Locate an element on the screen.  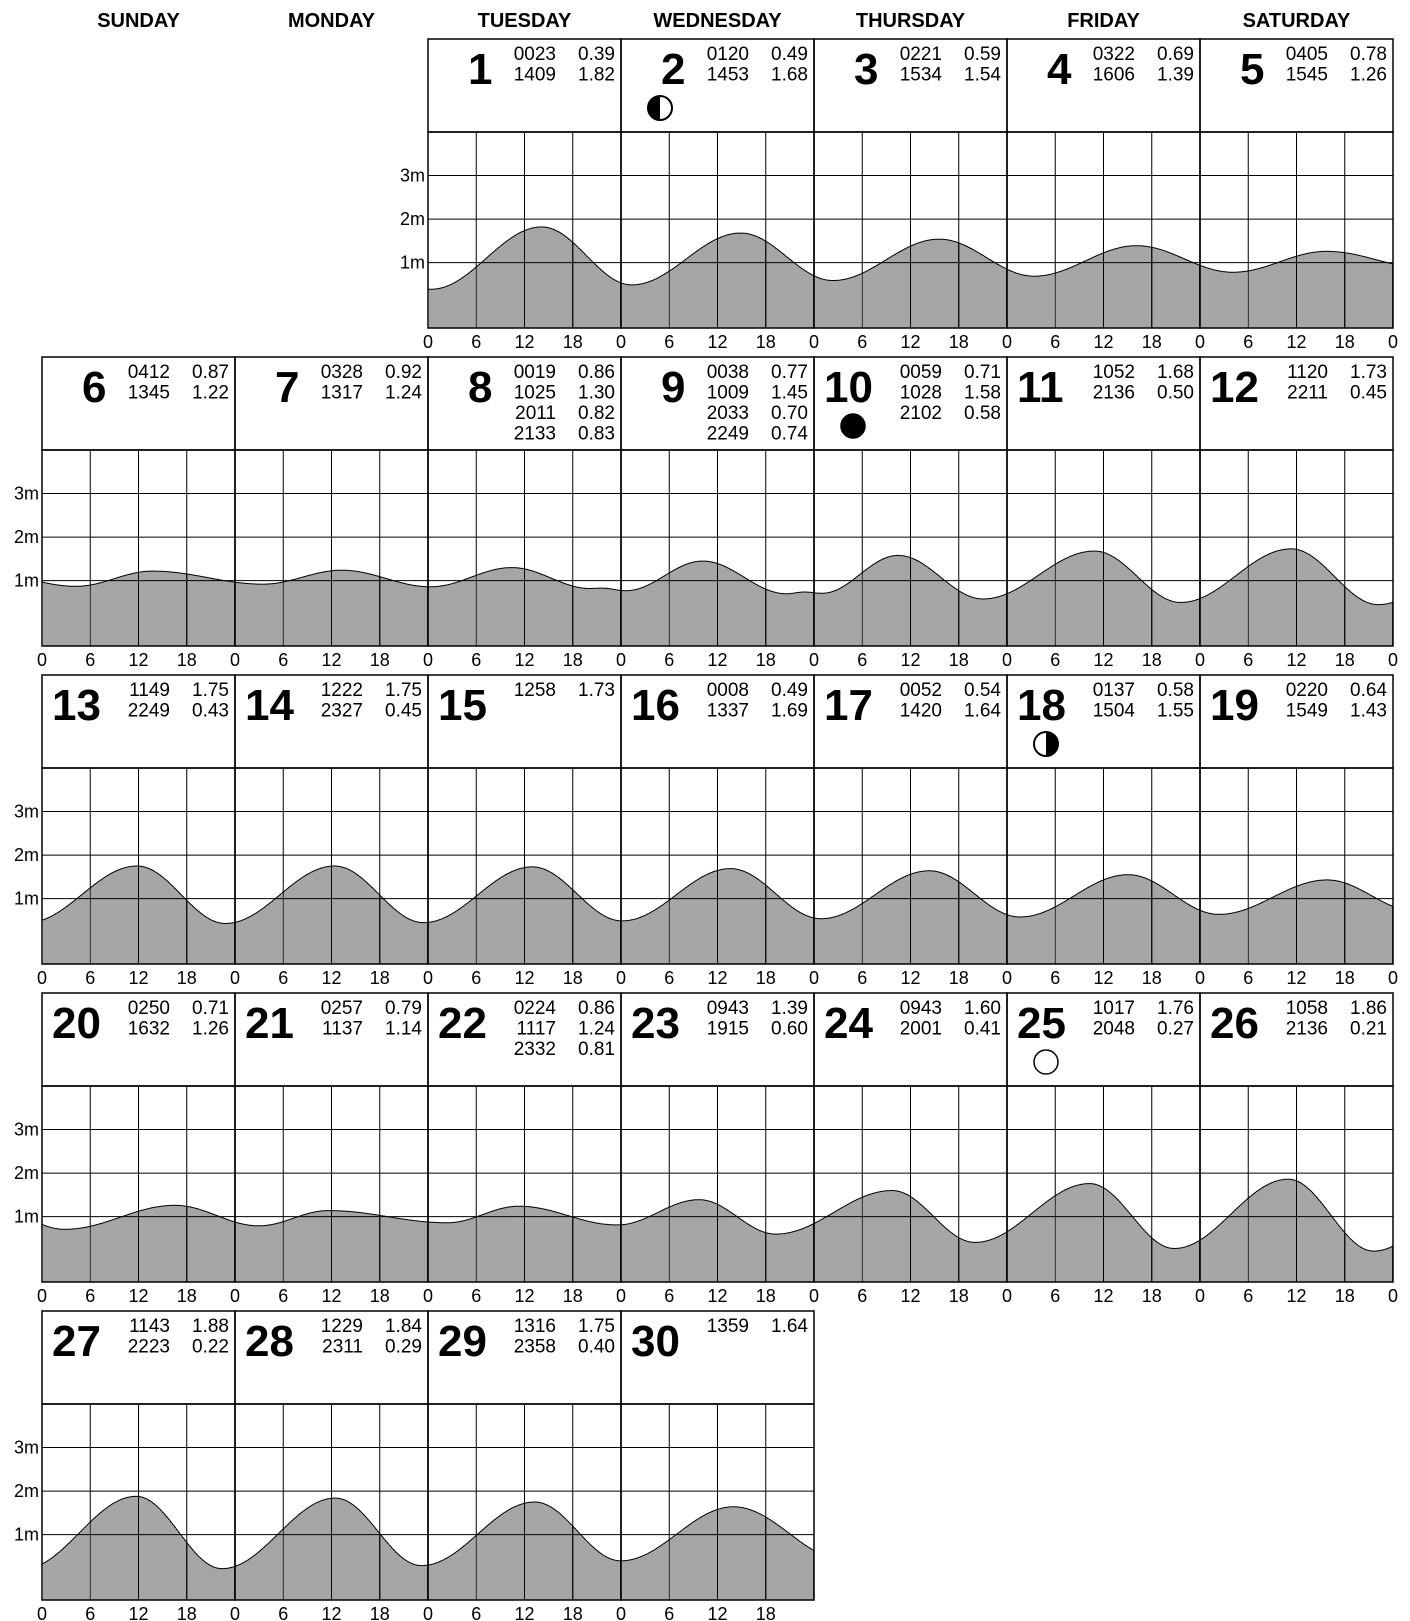
tide-height: 0.21 is located at coordinates (1368, 1029).